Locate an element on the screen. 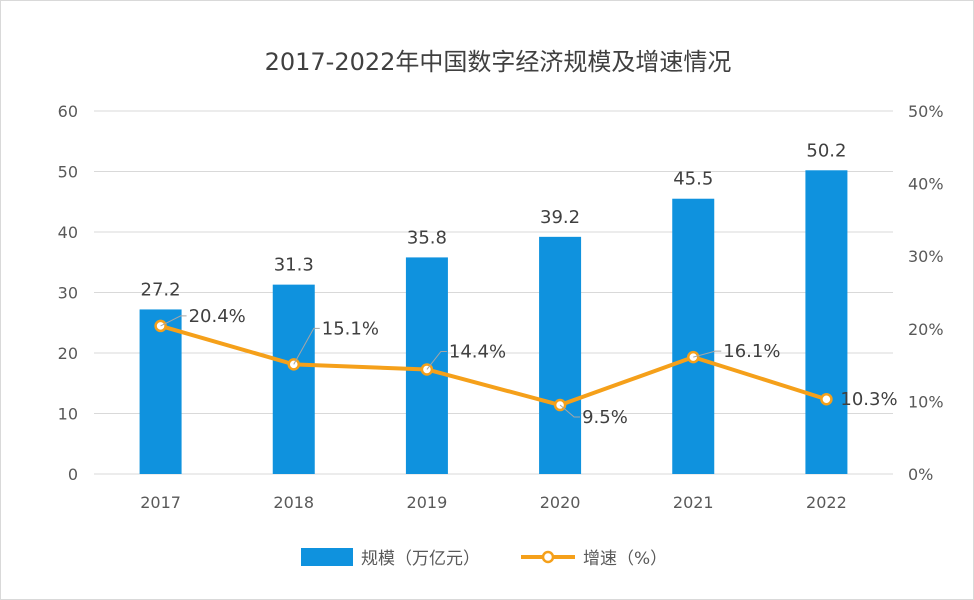  line-data-label: 10.3% is located at coordinates (868, 399).